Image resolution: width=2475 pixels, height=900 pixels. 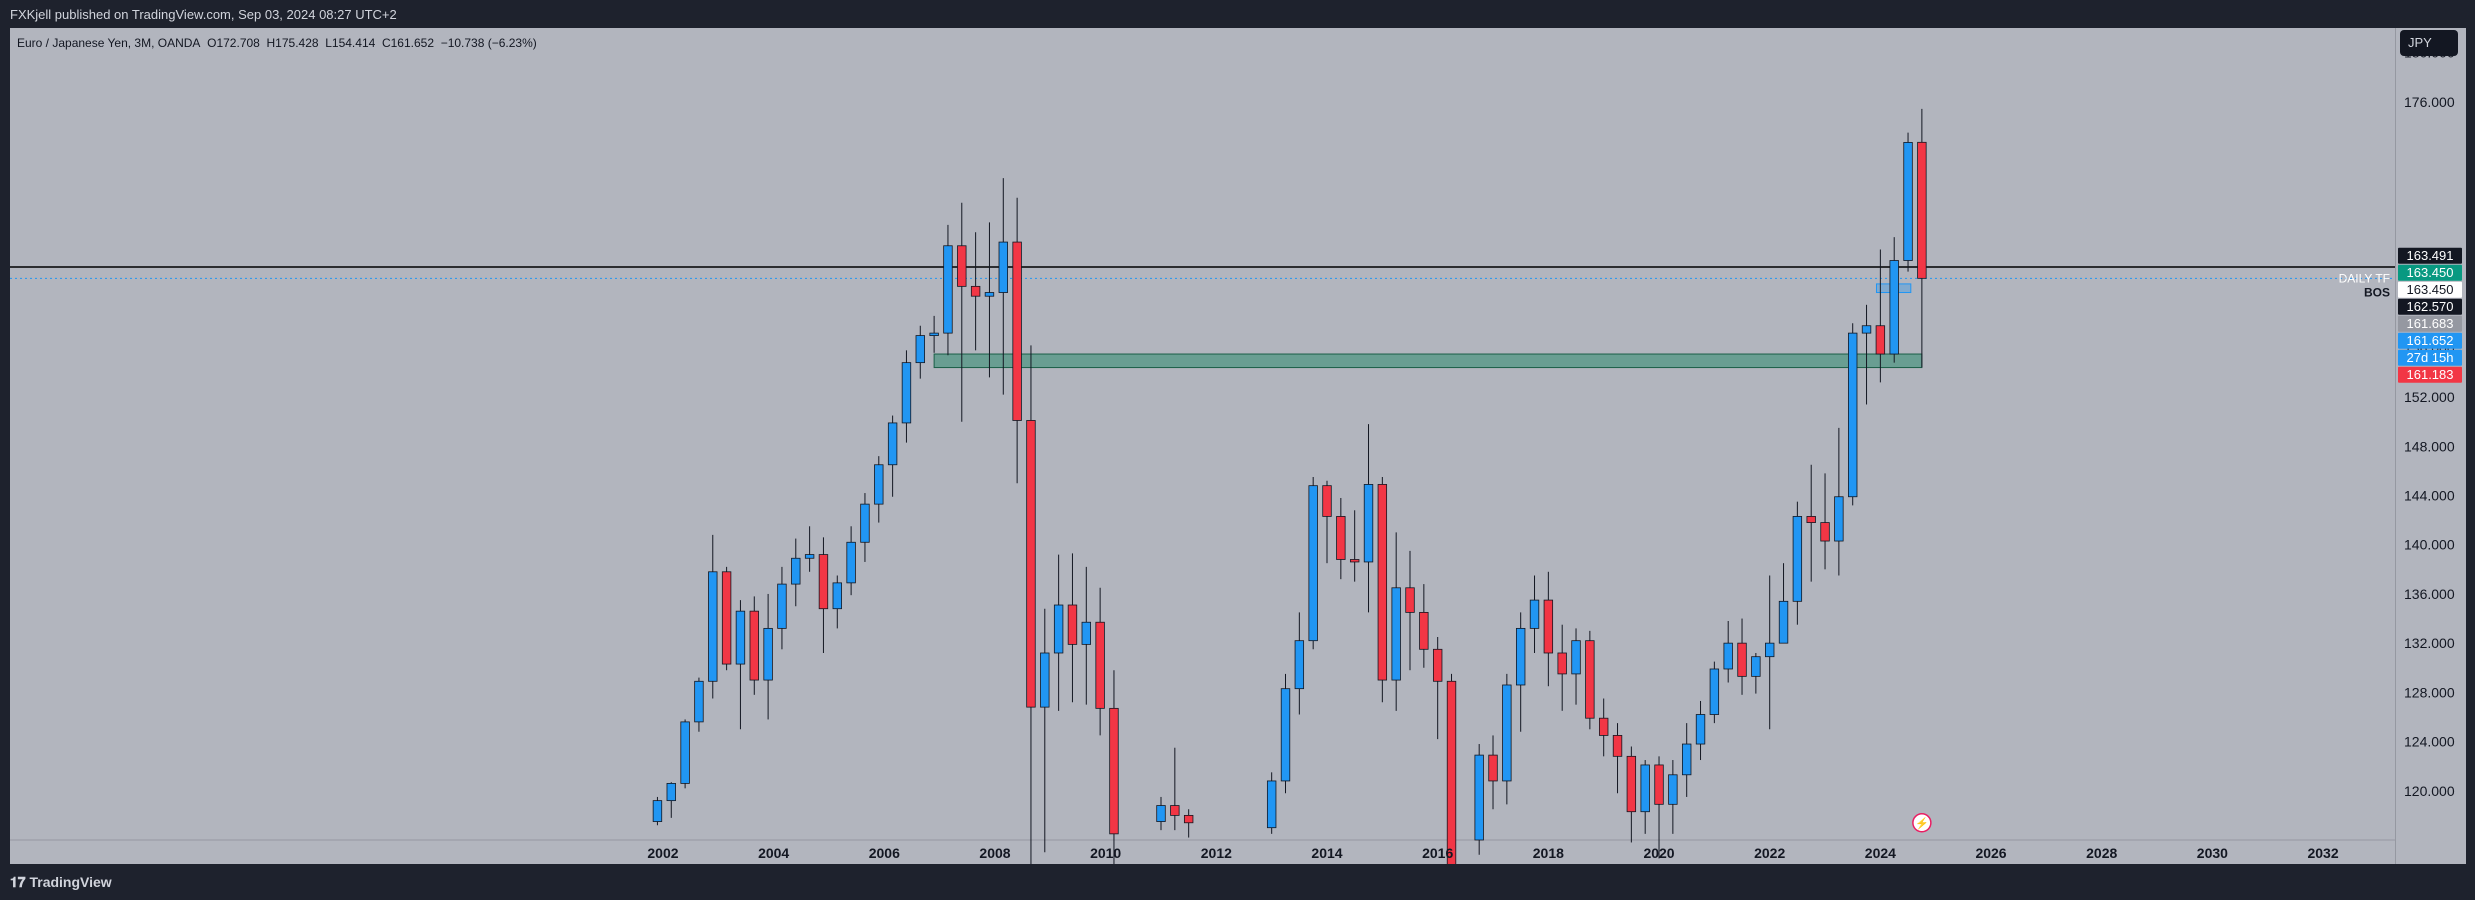 I want to click on demand-zone, so click(x=1428, y=361).